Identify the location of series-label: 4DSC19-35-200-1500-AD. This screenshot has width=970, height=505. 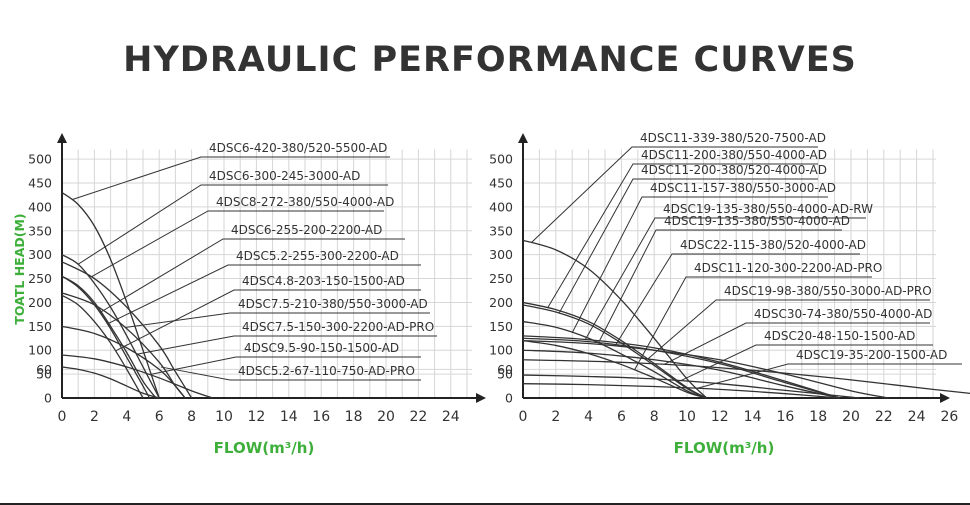
(871, 355).